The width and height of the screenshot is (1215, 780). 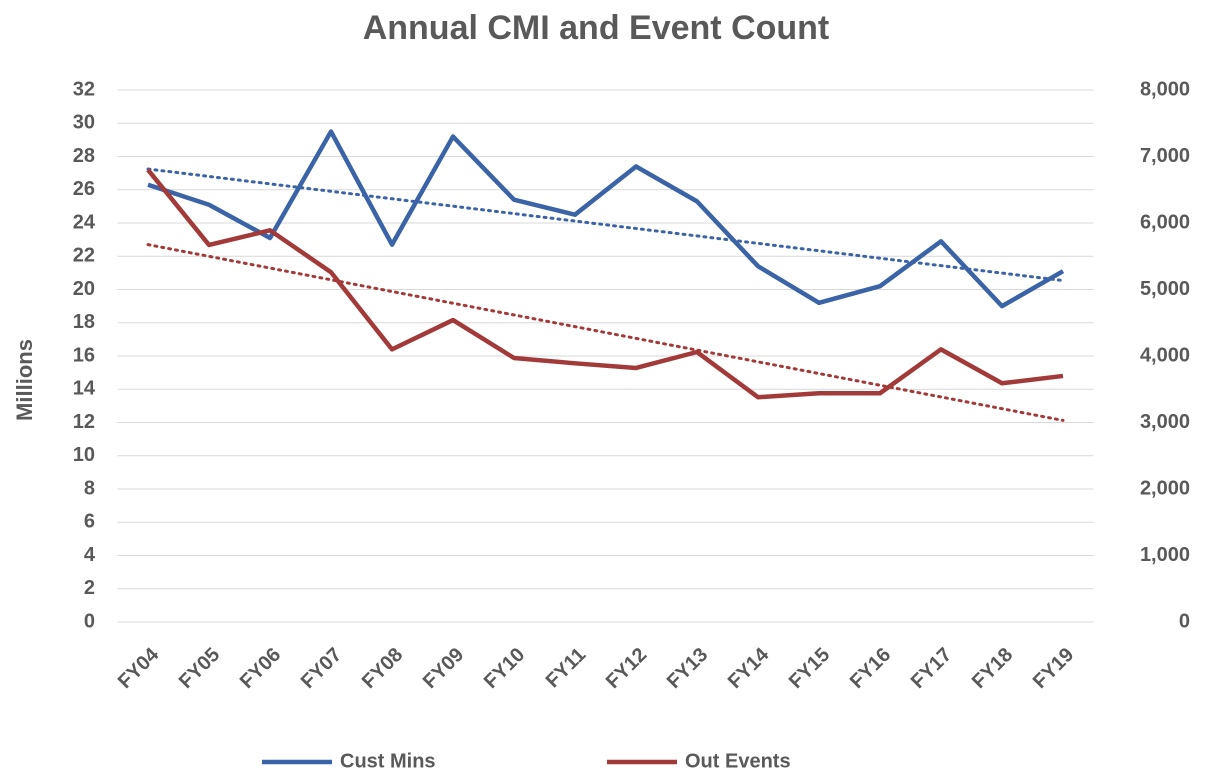 I want to click on y-tick-label: 16, so click(x=84, y=355).